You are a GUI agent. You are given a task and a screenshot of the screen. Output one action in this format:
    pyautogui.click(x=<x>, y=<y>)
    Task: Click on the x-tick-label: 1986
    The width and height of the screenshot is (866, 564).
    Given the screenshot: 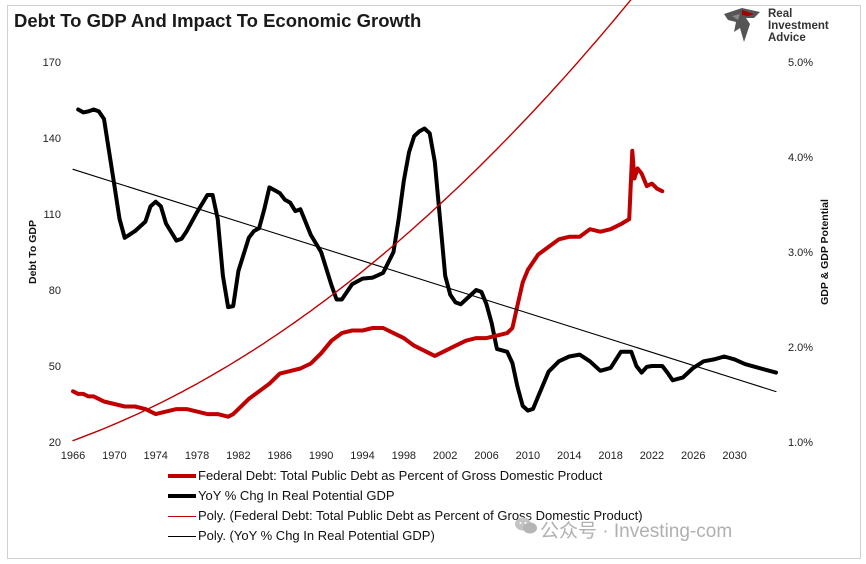 What is the action you would take?
    pyautogui.click(x=280, y=456)
    